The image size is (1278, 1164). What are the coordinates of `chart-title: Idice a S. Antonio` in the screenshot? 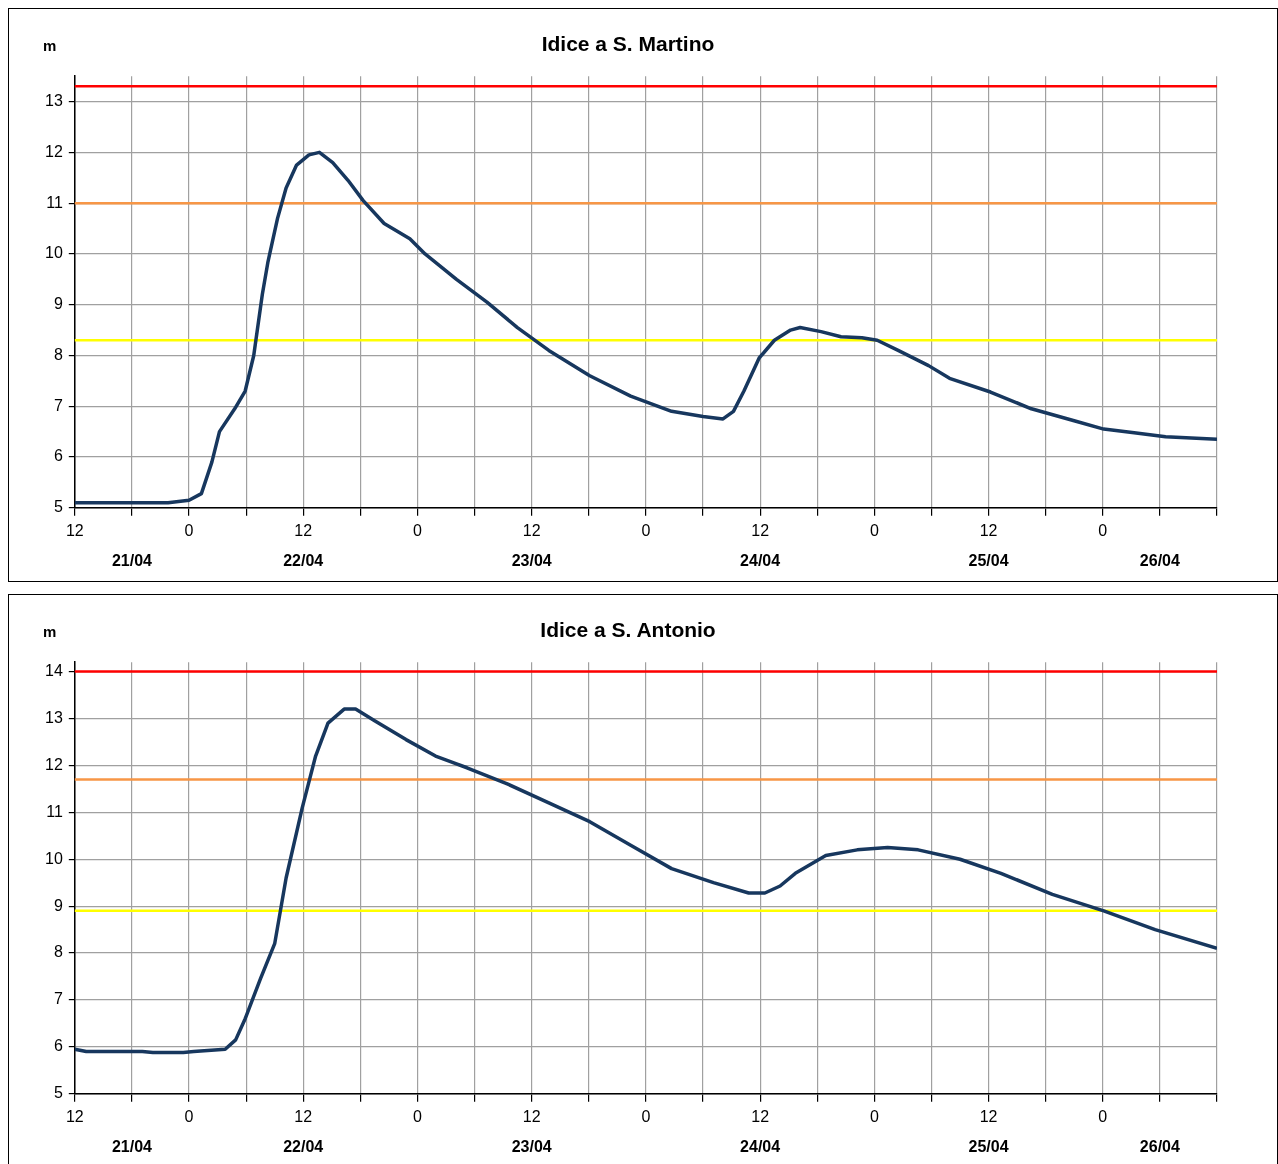 It's located at (628, 630).